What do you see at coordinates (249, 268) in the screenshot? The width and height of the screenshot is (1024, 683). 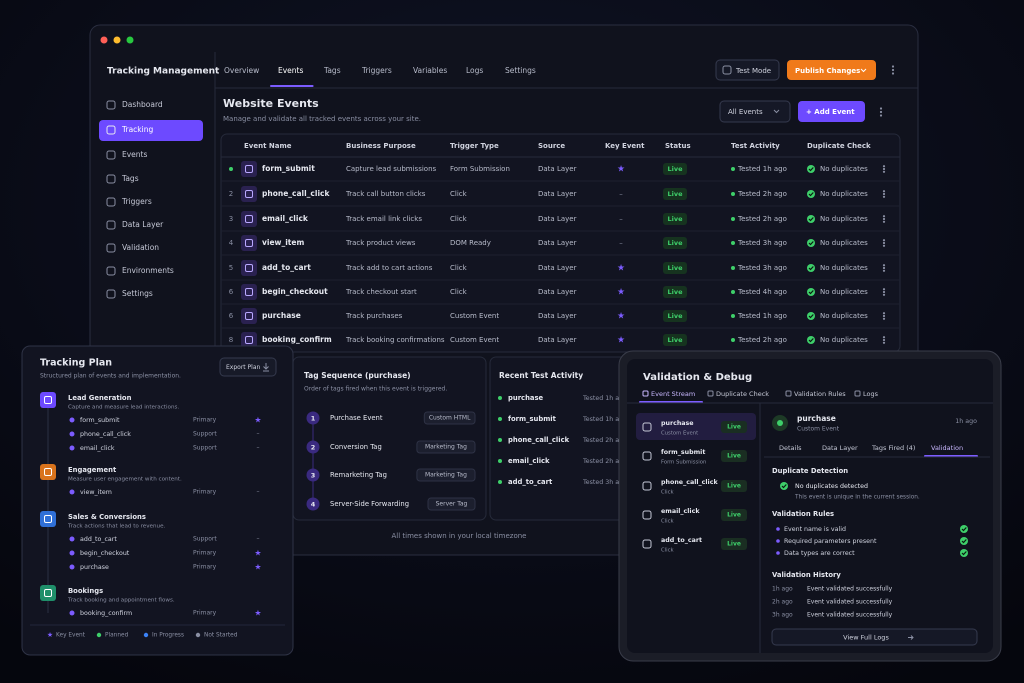 I see `event-icon` at bounding box center [249, 268].